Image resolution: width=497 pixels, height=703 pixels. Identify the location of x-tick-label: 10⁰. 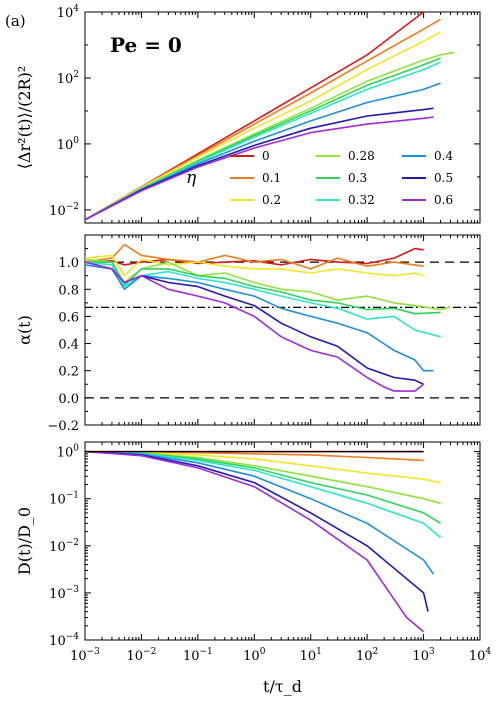
(254, 655).